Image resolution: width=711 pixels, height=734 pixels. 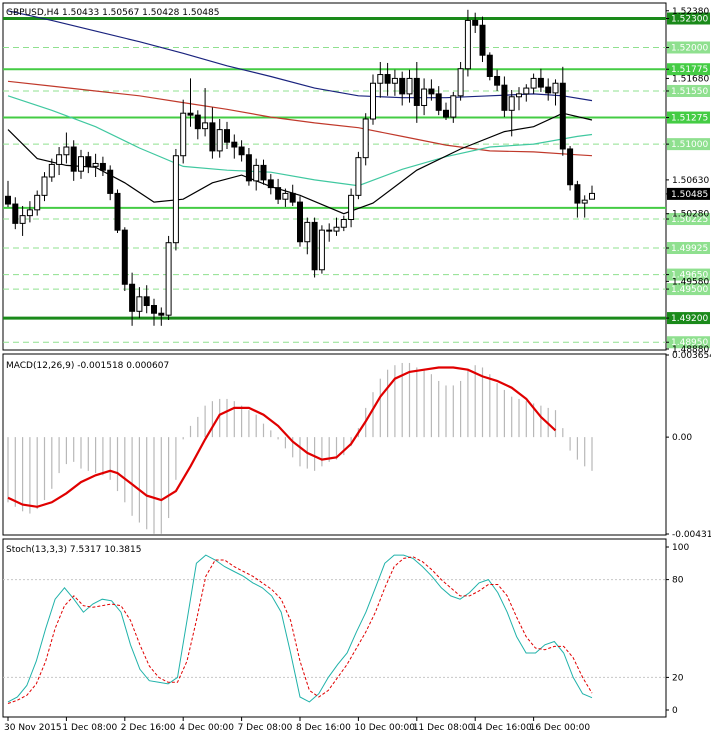 What do you see at coordinates (689, 343) in the screenshot?
I see `level-label: 1.48950` at bounding box center [689, 343].